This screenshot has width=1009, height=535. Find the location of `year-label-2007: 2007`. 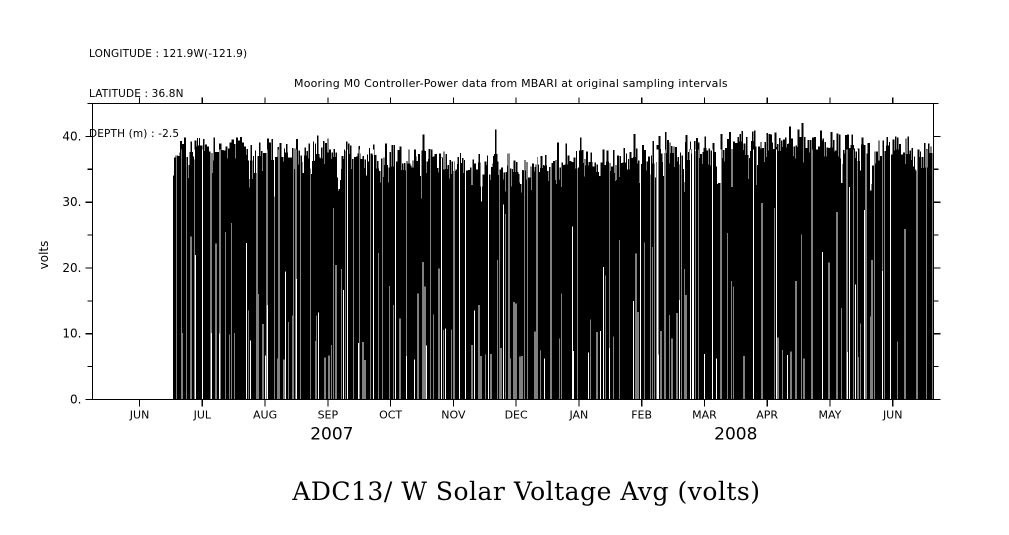

year-label-2007: 2007 is located at coordinates (331, 435).